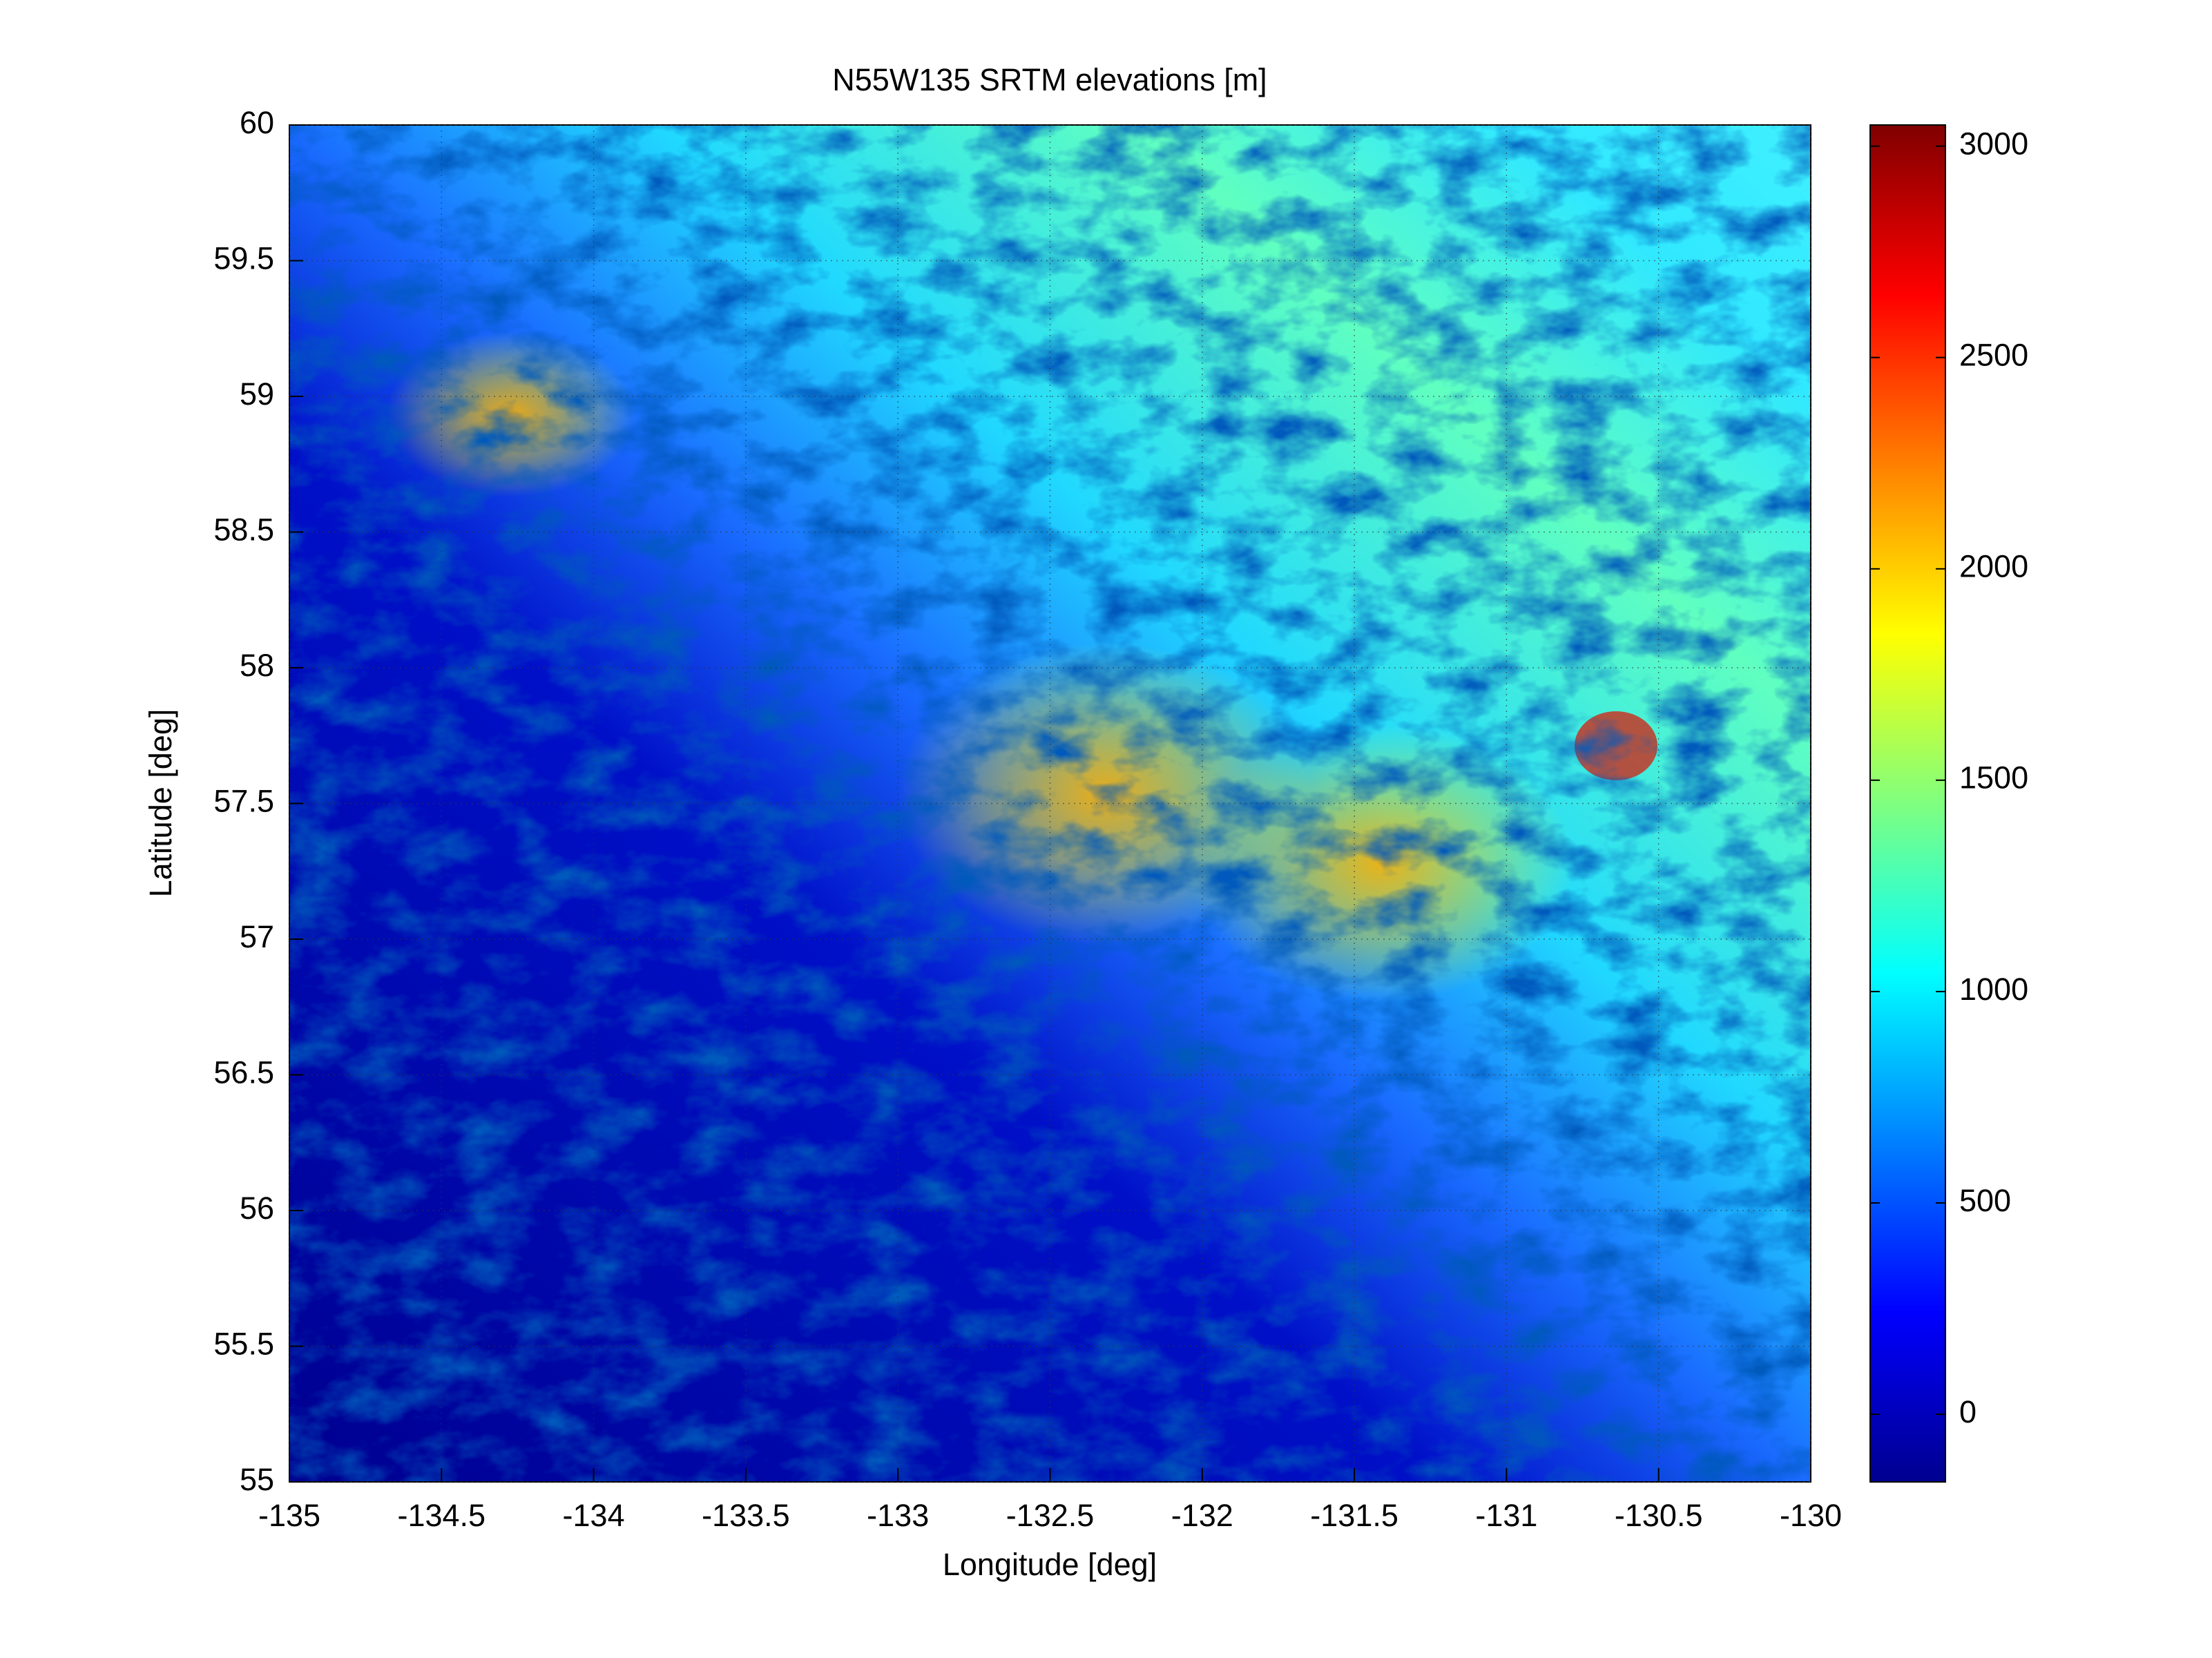  Describe the element at coordinates (244, 258) in the screenshot. I see `y-tick-label: 59.5` at that location.